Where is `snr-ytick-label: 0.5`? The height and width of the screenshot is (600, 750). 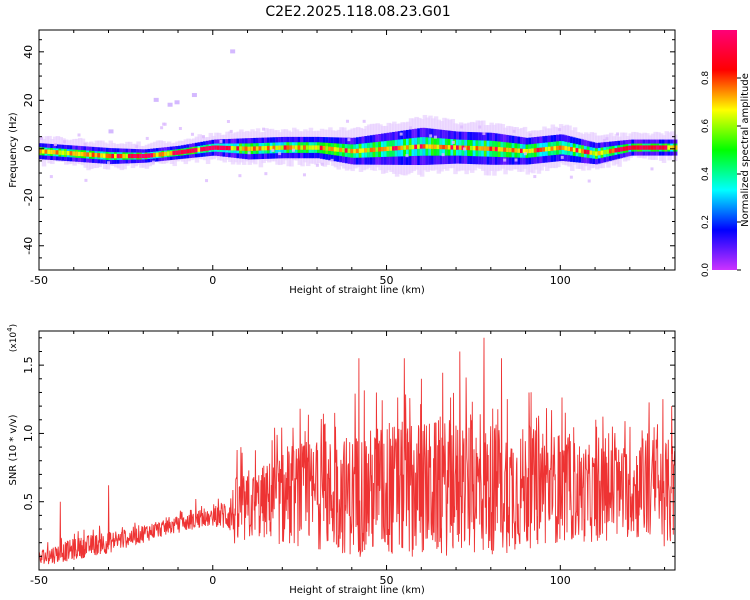
snr-ytick-label: 0.5 is located at coordinates (28, 502).